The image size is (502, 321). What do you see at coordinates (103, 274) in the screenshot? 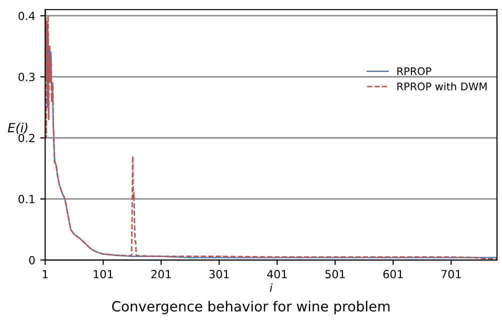
I see `x-tick-label: 101` at bounding box center [103, 274].